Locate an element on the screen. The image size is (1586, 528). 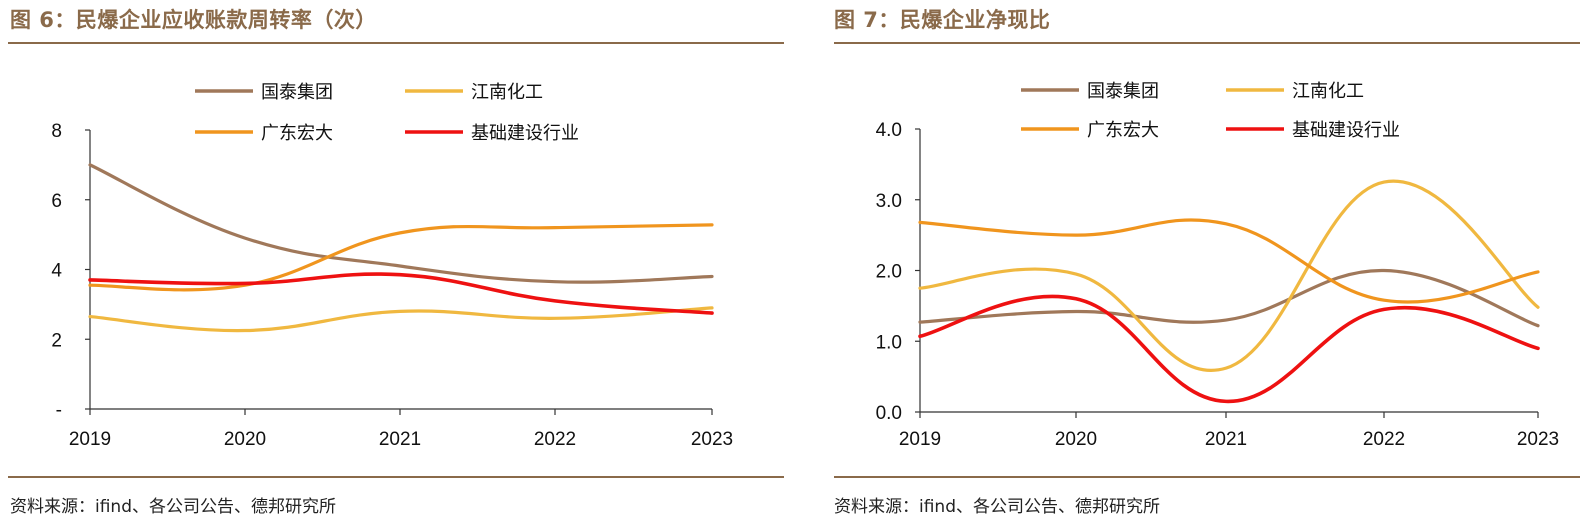
y-tick-label: 6 is located at coordinates (56, 201).